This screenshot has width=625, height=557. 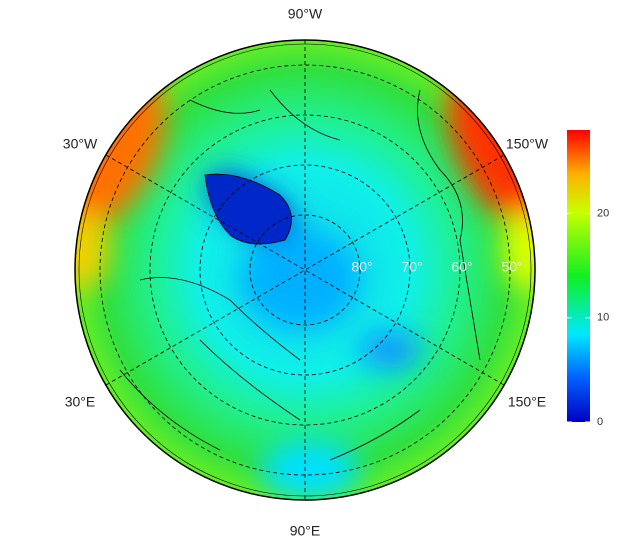 I want to click on colorbar-tick-label: 10, so click(x=603, y=318).